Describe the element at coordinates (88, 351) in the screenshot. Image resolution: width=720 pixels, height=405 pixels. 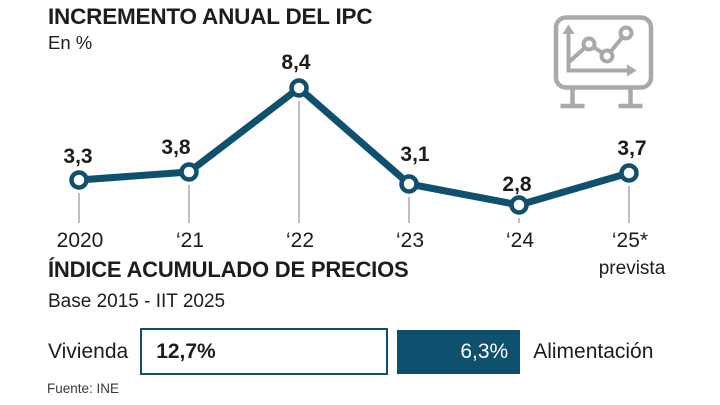
I see `bar-label-vivienda: Vivienda` at that location.